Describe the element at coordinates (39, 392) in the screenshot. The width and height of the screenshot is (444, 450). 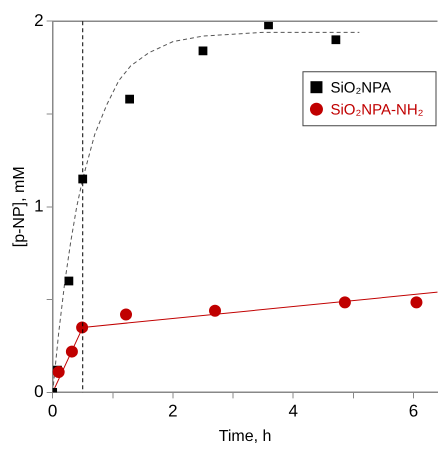
I see `y-tick-label: 0` at that location.